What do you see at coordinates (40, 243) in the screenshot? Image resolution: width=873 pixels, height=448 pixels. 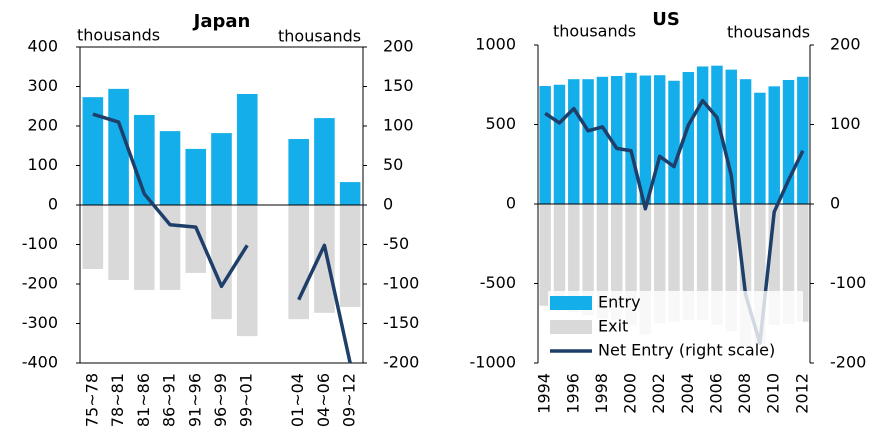 I see `y-tick-label: -100` at bounding box center [40, 243].